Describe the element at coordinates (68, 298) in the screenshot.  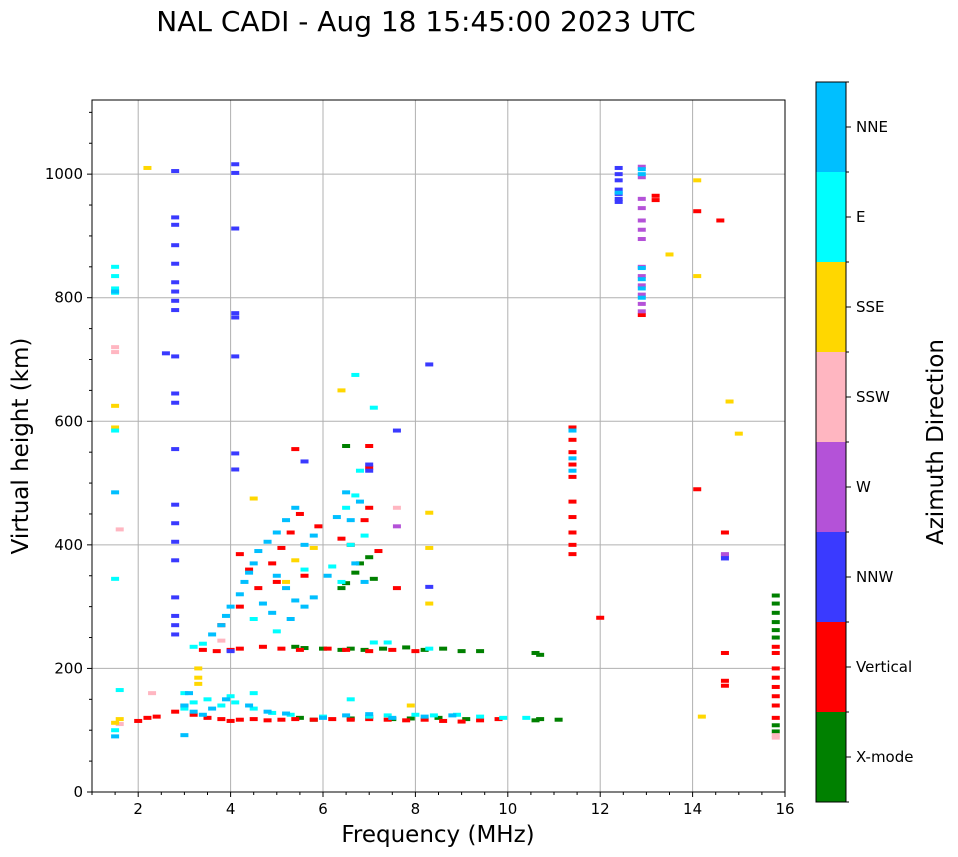
I see `y-tick-label: 800` at that location.